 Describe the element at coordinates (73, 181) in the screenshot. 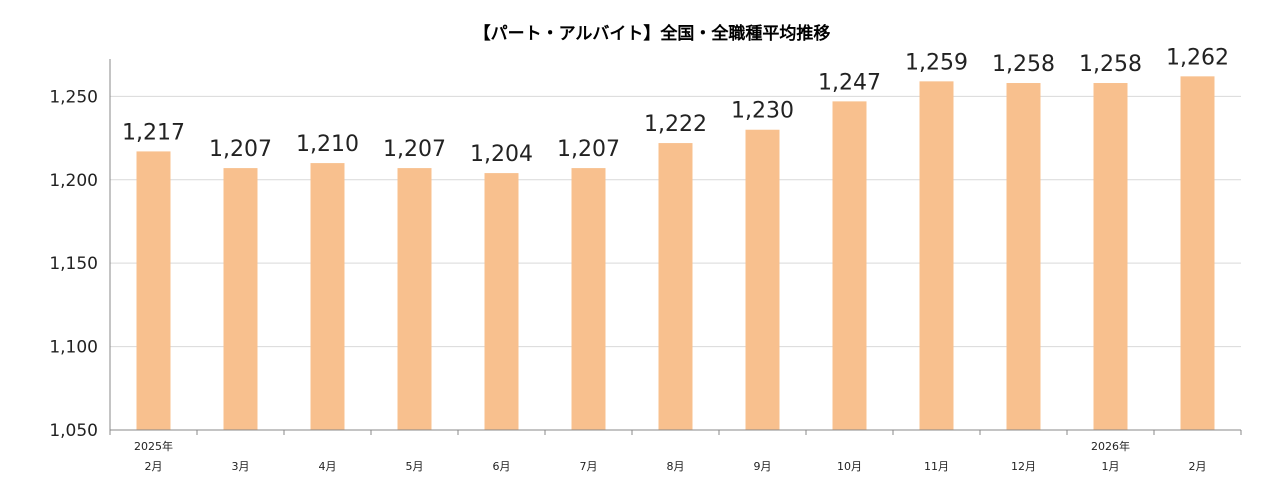

I see `y-tick-label: 1,200` at that location.